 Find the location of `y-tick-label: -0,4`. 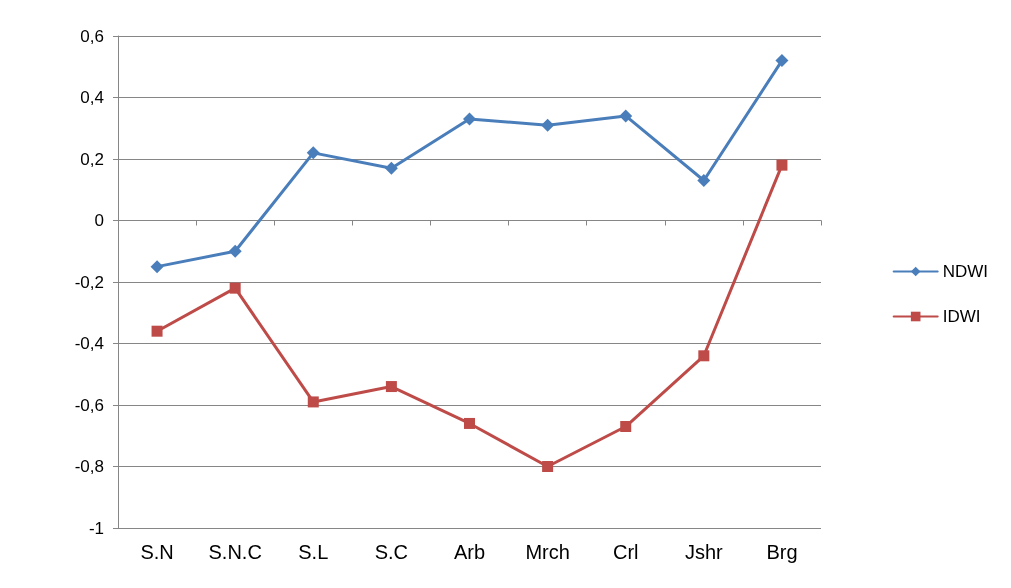

y-tick-label: -0,4 is located at coordinates (89, 343).